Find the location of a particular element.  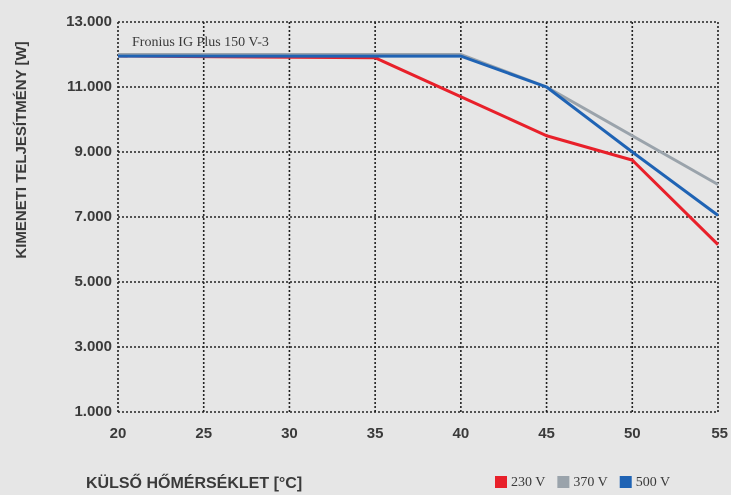

y-tick-label: 7.000 is located at coordinates (93, 216).